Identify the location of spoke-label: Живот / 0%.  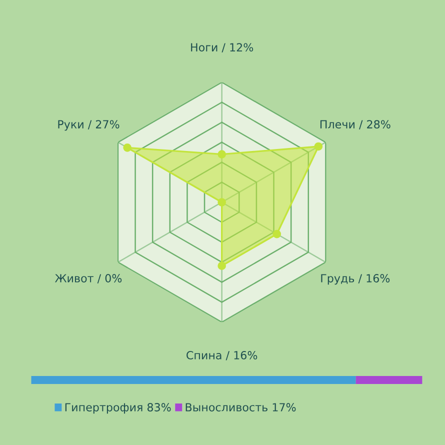
(88, 279).